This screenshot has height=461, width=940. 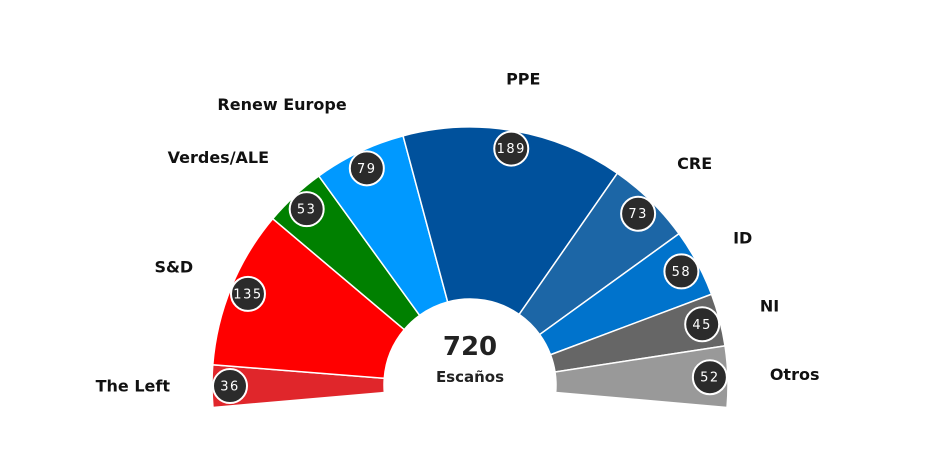 I want to click on seat-badge-the-left: 36, so click(x=230, y=386).